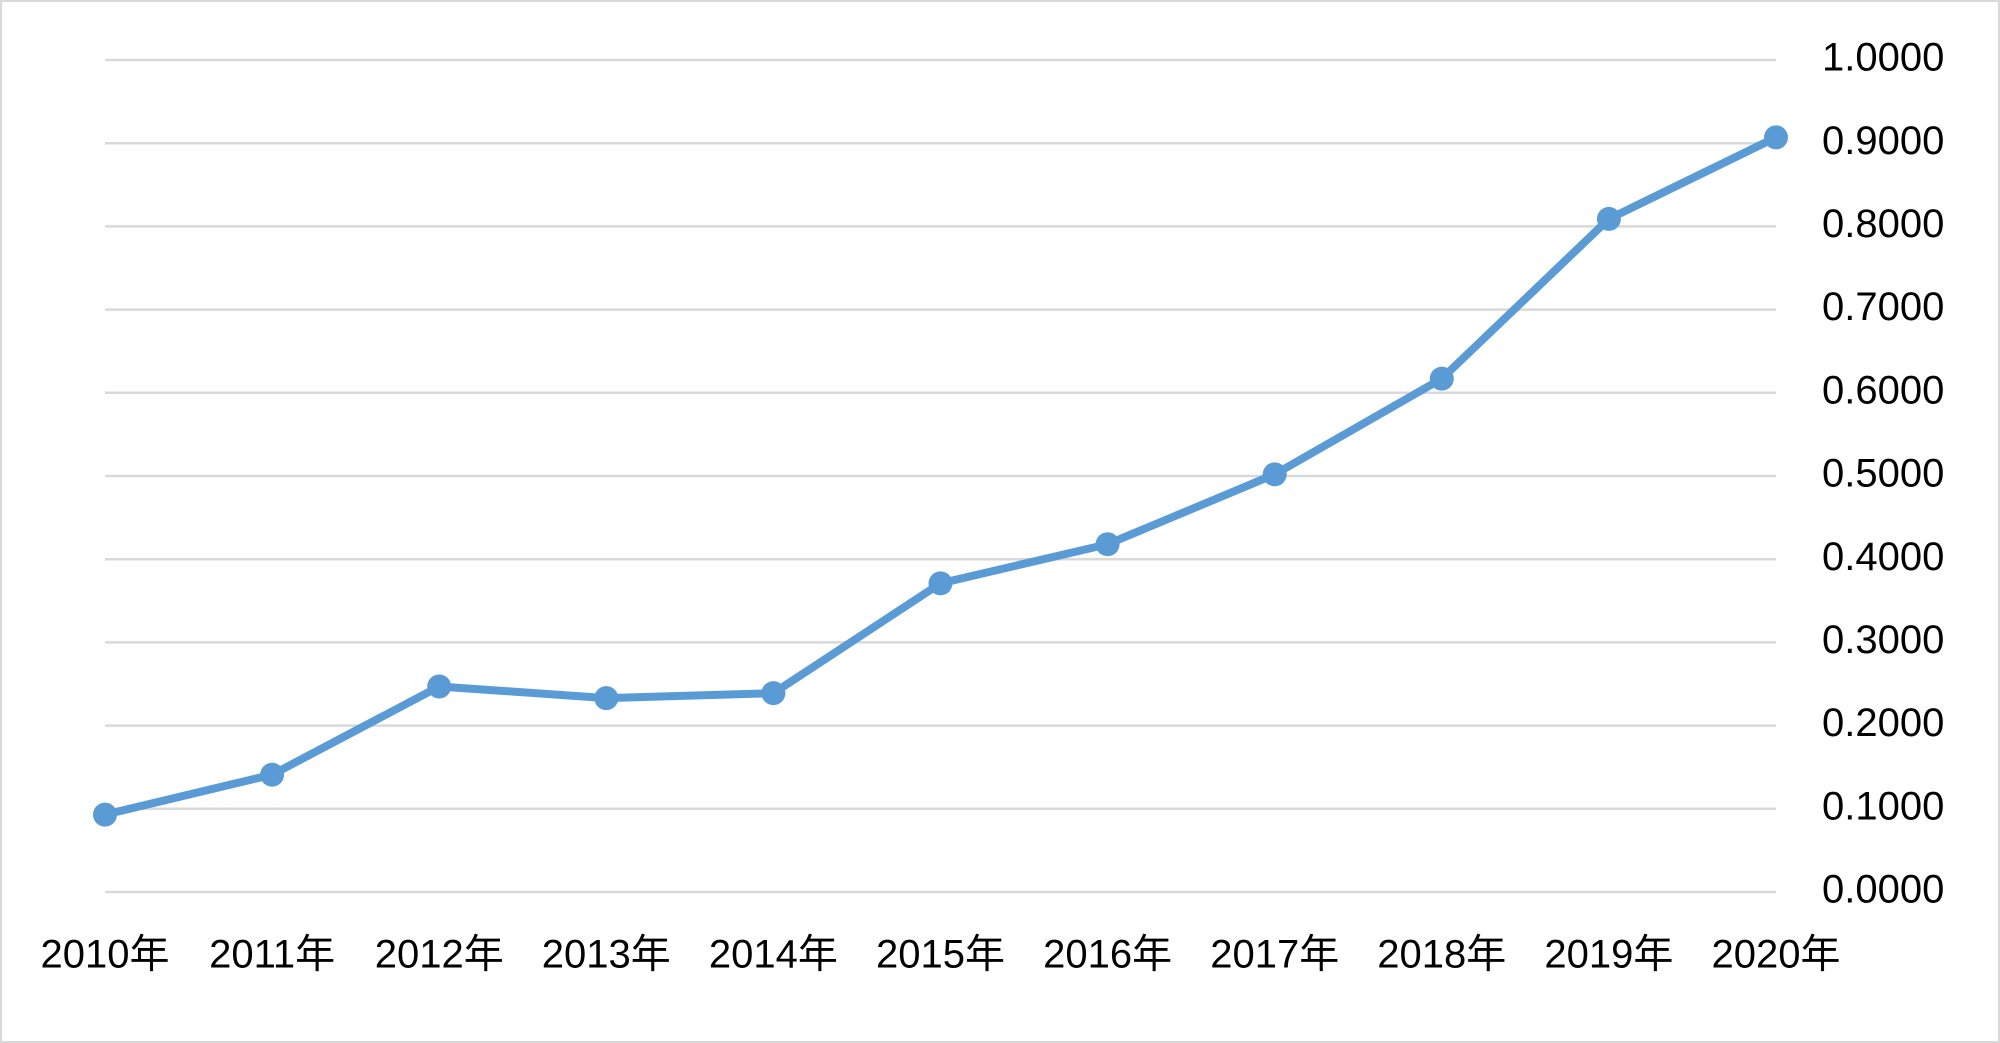  Describe the element at coordinates (1776, 955) in the screenshot. I see `x-tick-label: 2020年` at that location.